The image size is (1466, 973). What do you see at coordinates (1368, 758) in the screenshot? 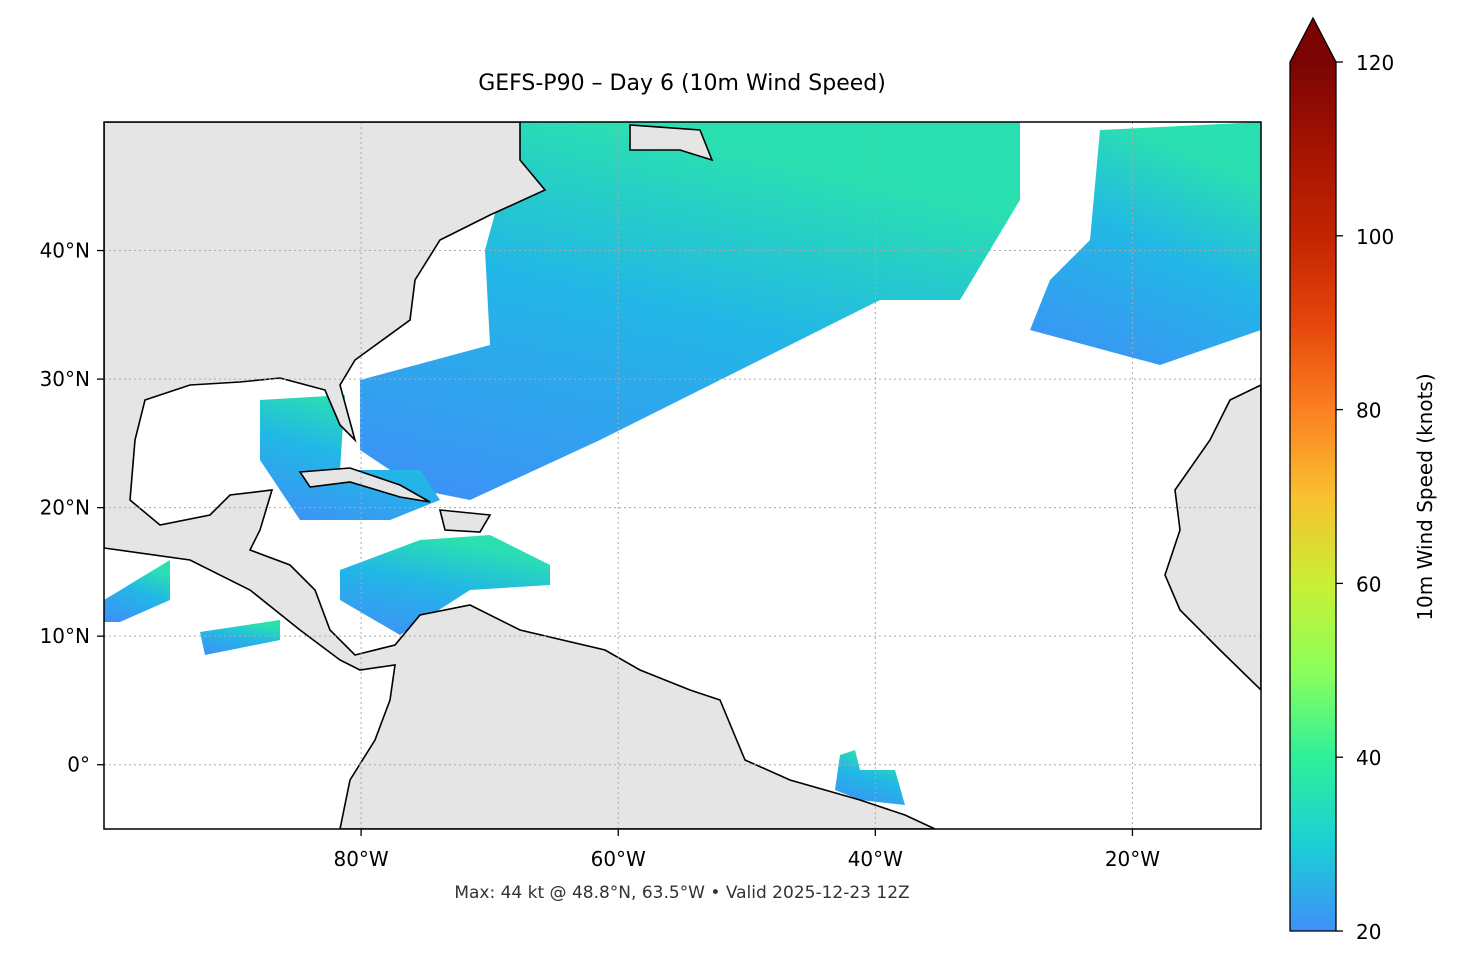
I see `colorbar-tick-label: 40` at bounding box center [1368, 758].